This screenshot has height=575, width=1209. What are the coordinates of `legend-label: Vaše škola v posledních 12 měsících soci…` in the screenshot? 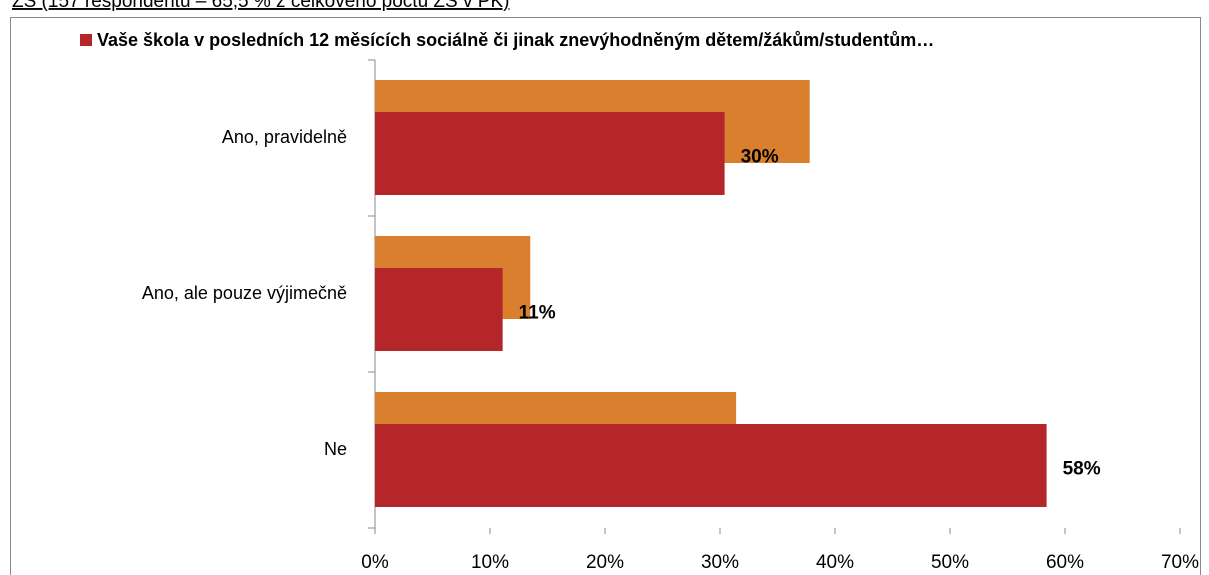 It's located at (515, 40).